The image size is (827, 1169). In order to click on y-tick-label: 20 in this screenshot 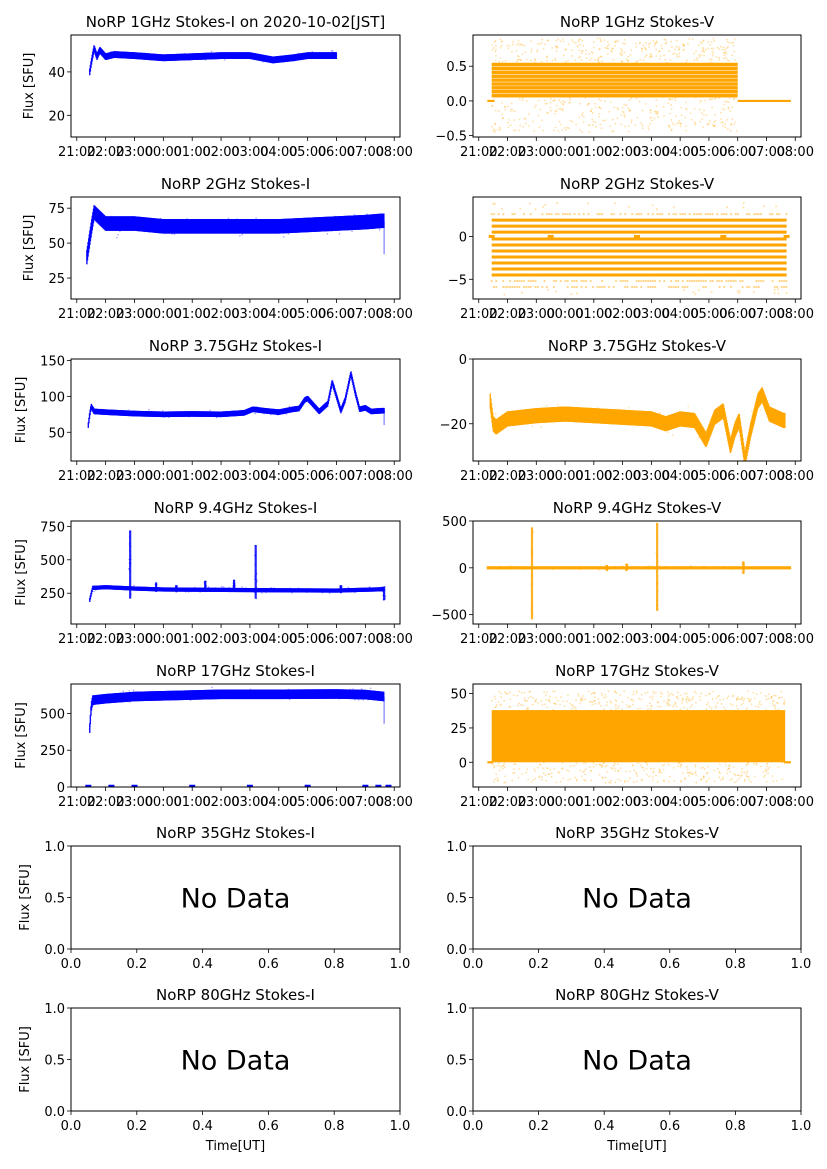, I will do `click(56, 116)`.